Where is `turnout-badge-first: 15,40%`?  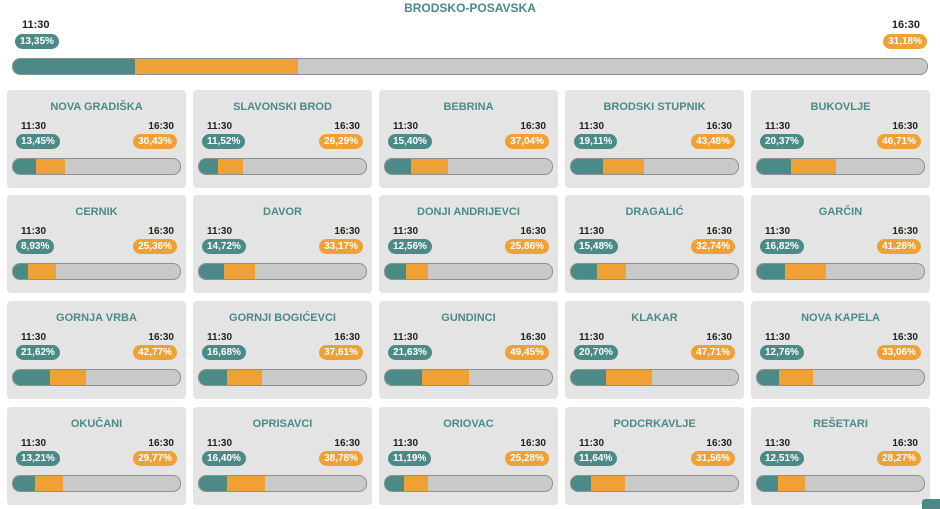 turnout-badge-first: 15,40% is located at coordinates (410, 141).